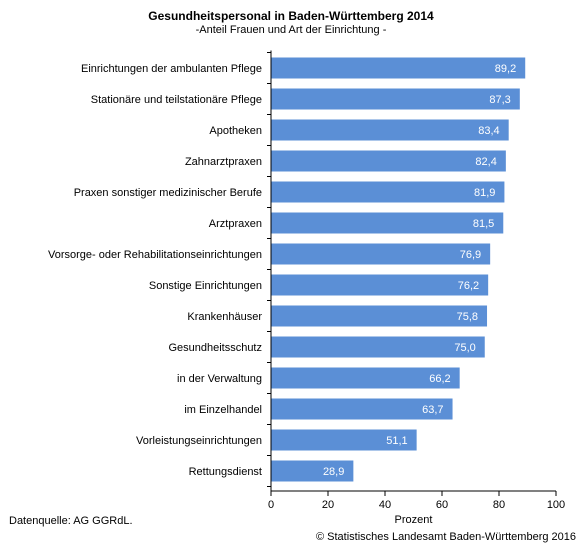 The width and height of the screenshot is (582, 545). I want to click on x-tick-label: 20, so click(328, 505).